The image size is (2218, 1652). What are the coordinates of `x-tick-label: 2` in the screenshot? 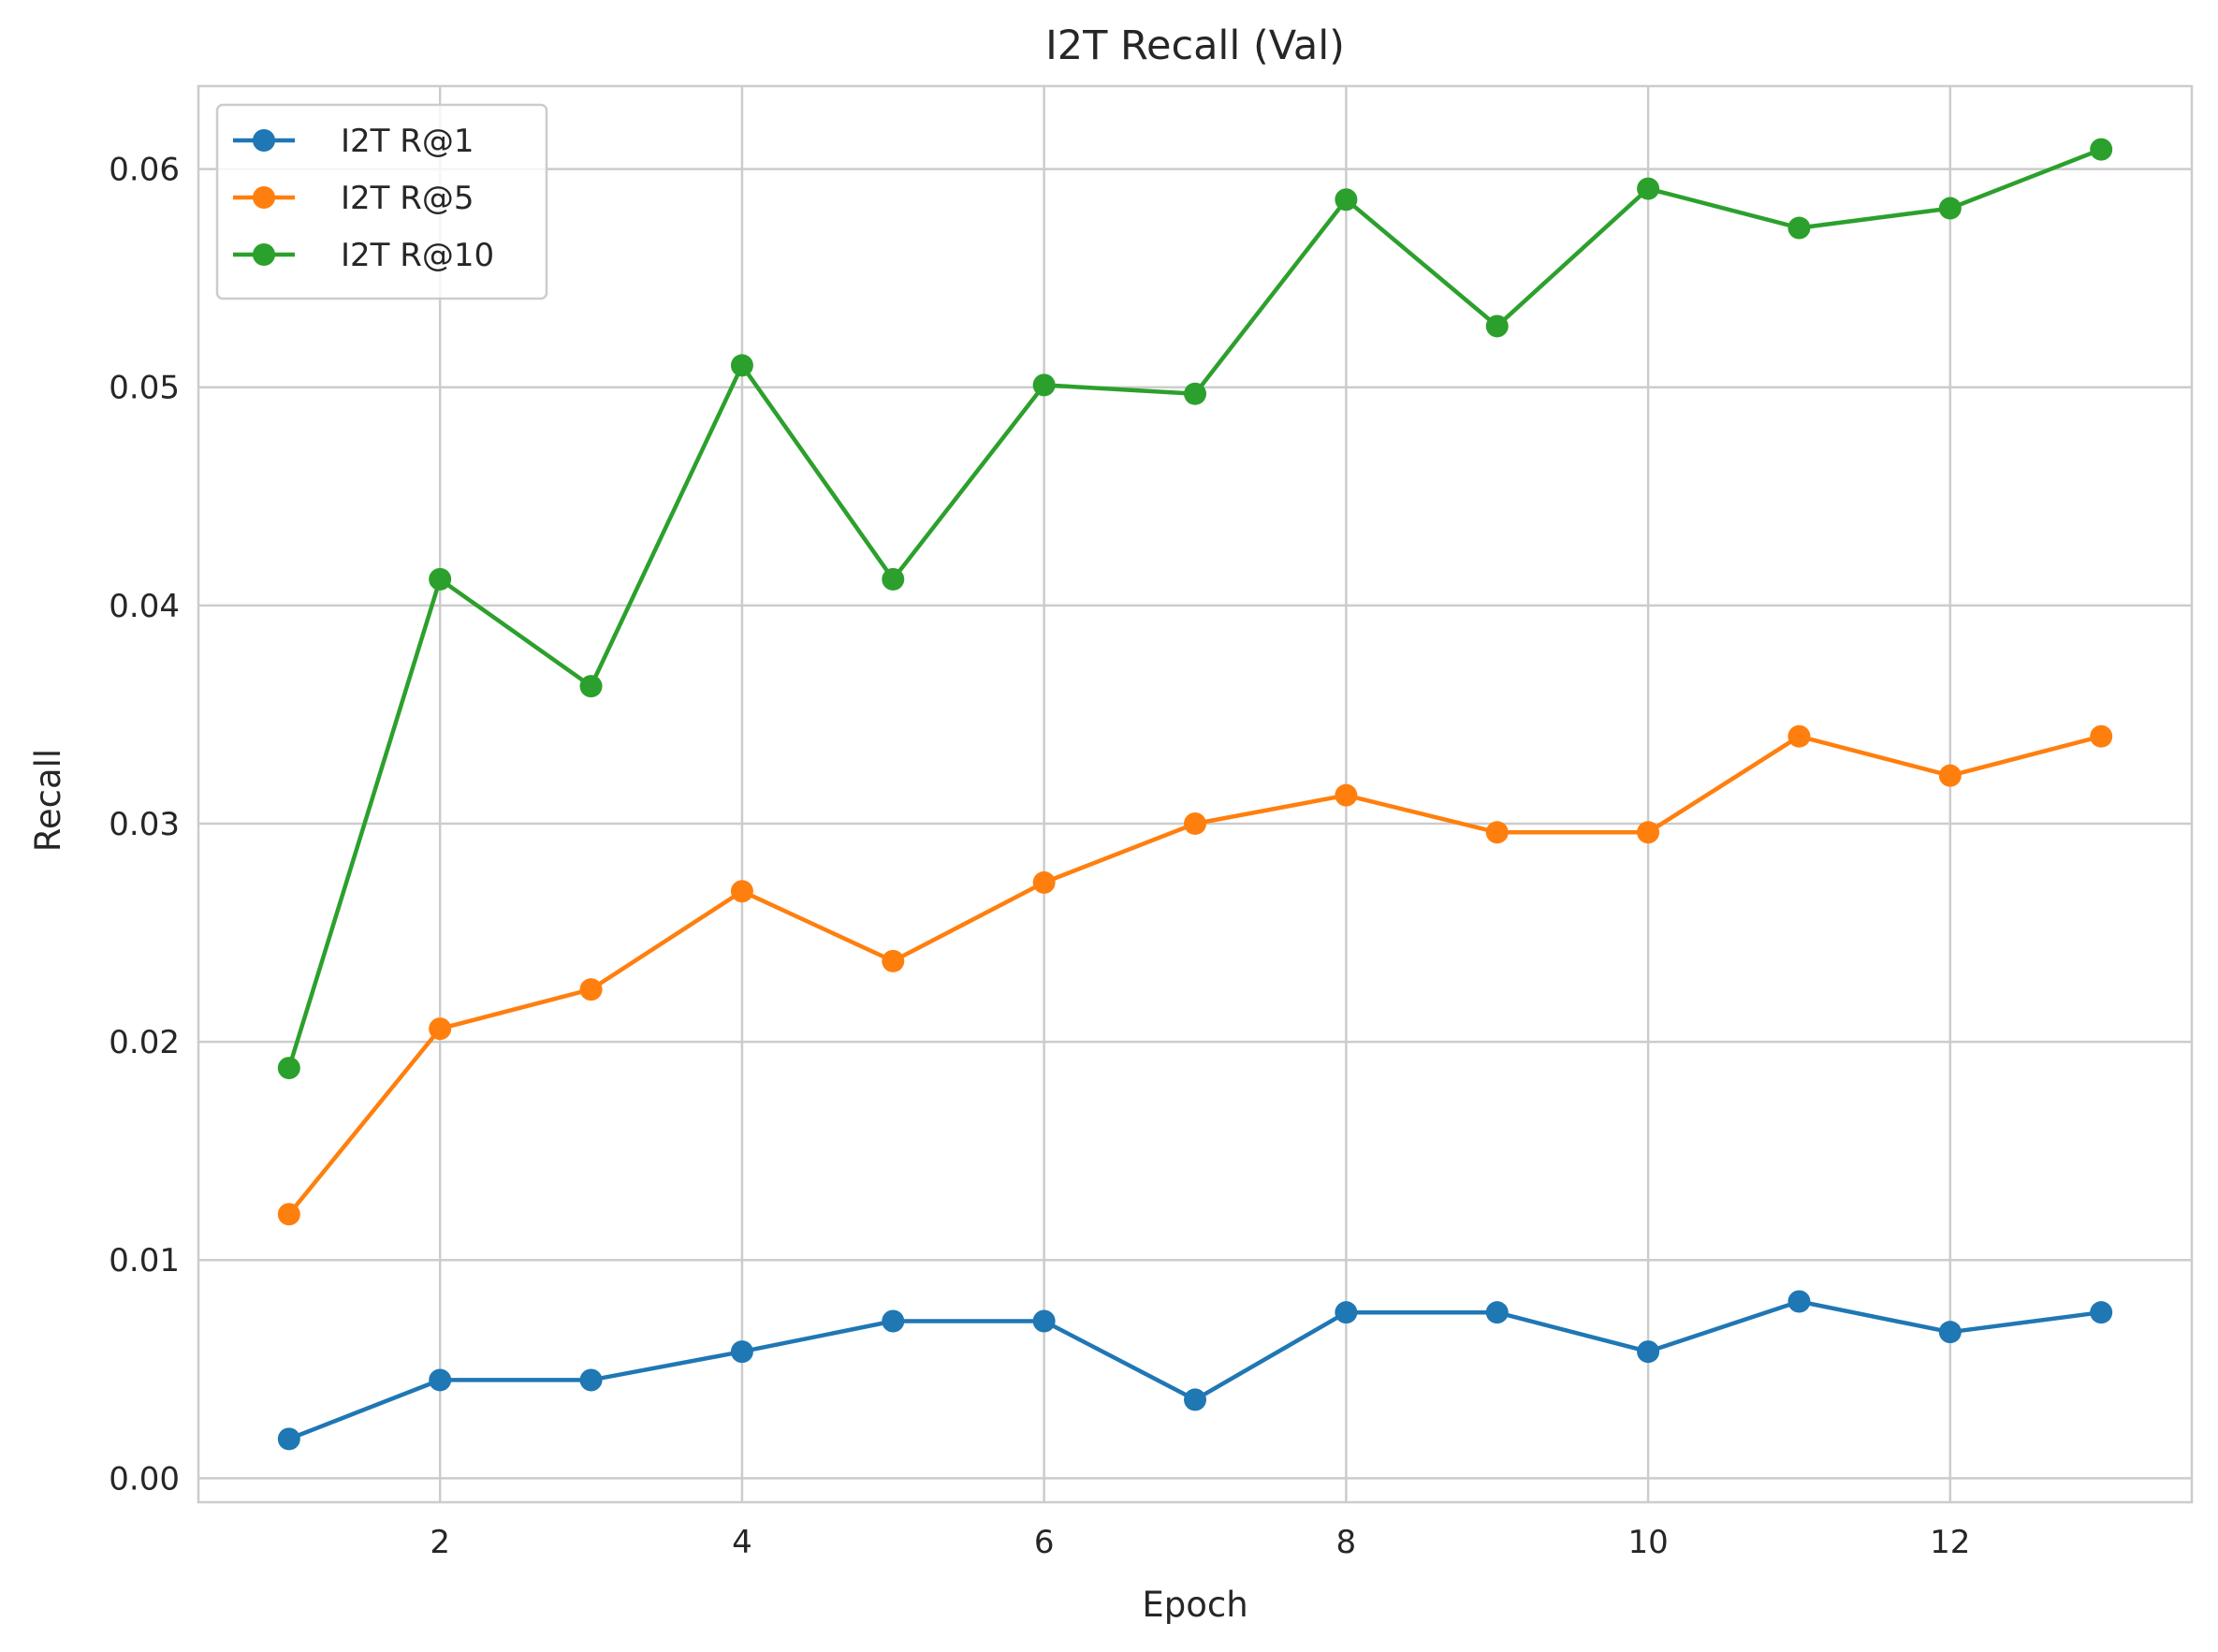 It's located at (440, 1543).